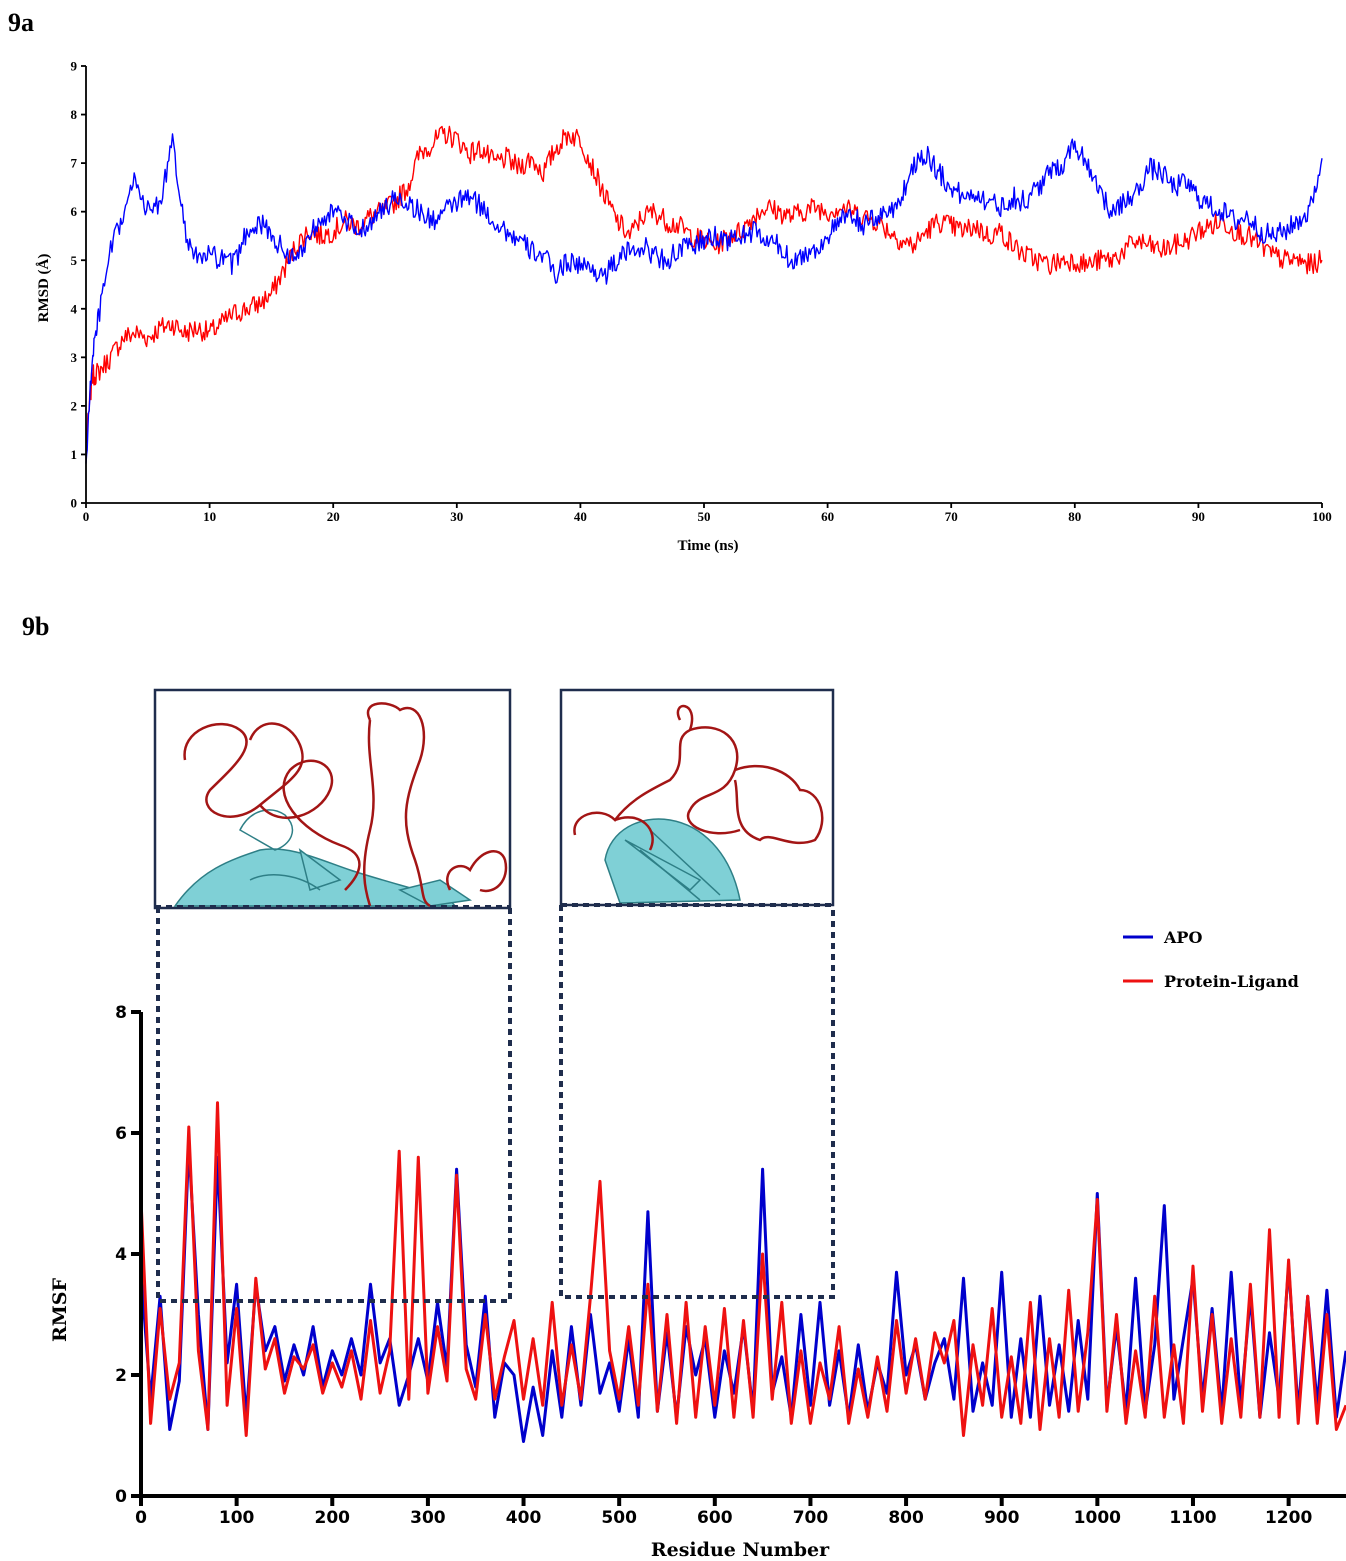 Image resolution: width=1346 pixels, height=1561 pixels. What do you see at coordinates (74, 357) in the screenshot?
I see `rmsd-y-tick-label: 3` at bounding box center [74, 357].